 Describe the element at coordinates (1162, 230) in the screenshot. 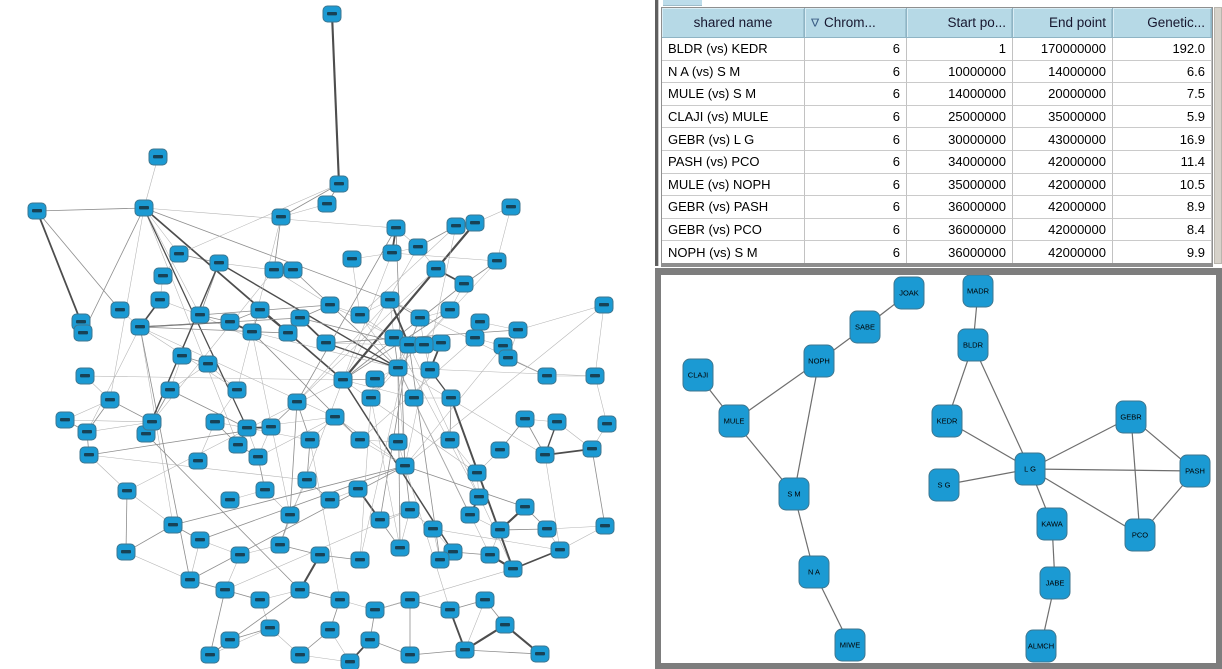

I see `table-cell: 8.4` at that location.